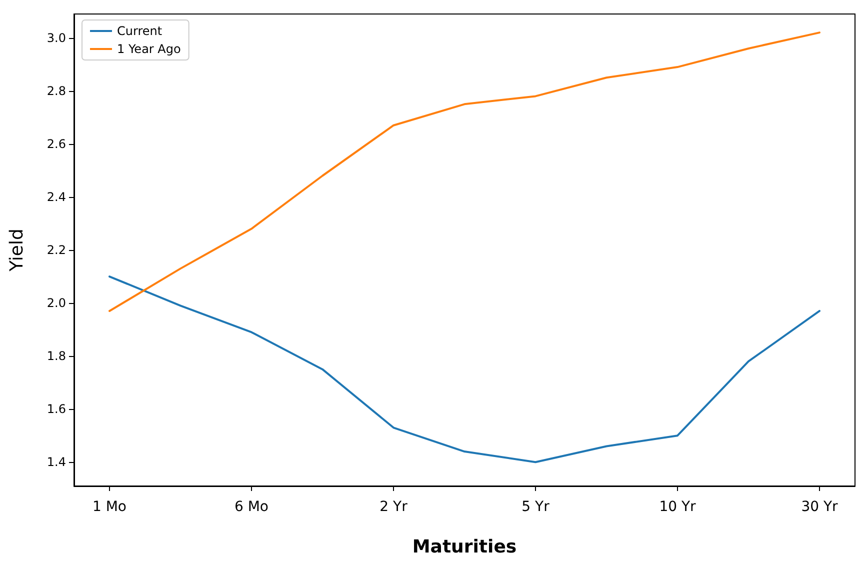 The width and height of the screenshot is (867, 571). What do you see at coordinates (819, 507) in the screenshot?
I see `x-tick-label: 30 Yr` at bounding box center [819, 507].